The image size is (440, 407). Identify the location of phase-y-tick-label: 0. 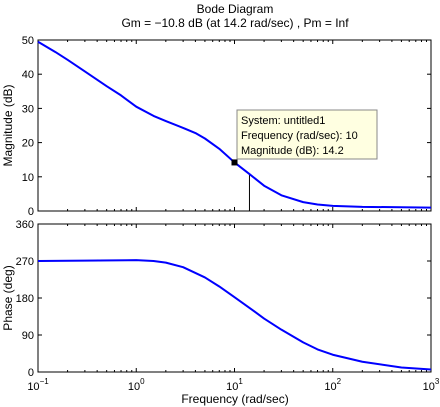
(31, 373).